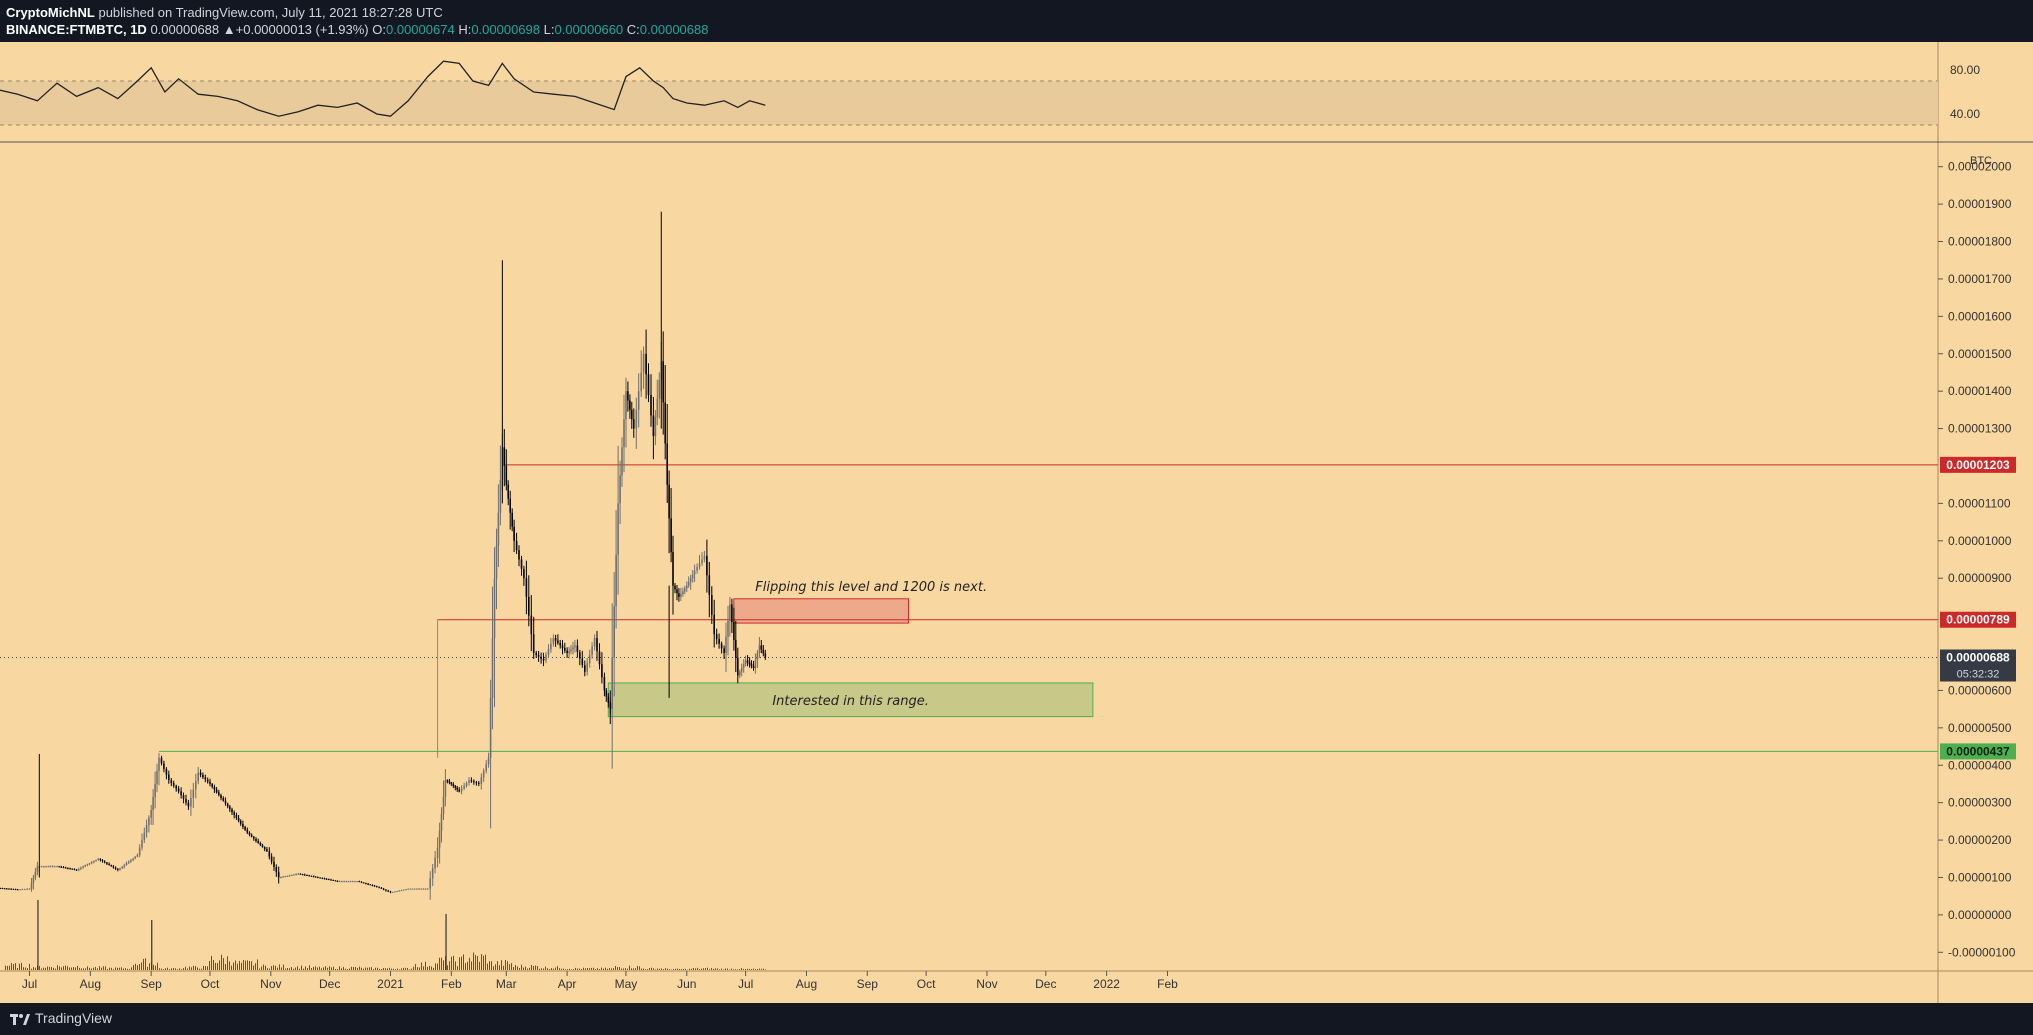 Image resolution: width=2033 pixels, height=1035 pixels. I want to click on current-price-tag, so click(1978, 665).